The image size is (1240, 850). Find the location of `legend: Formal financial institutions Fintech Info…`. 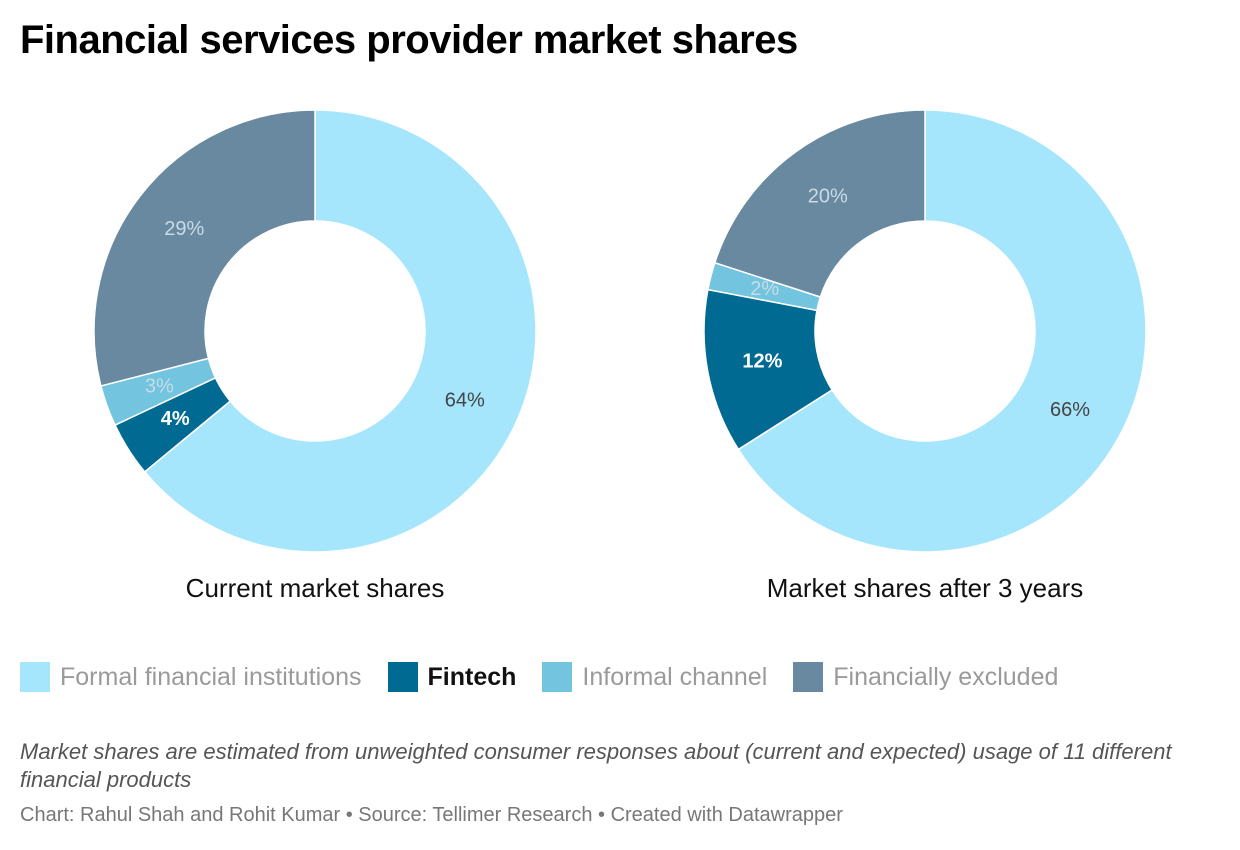

legend: Formal financial institutions Fintech Info… is located at coordinates (552, 677).